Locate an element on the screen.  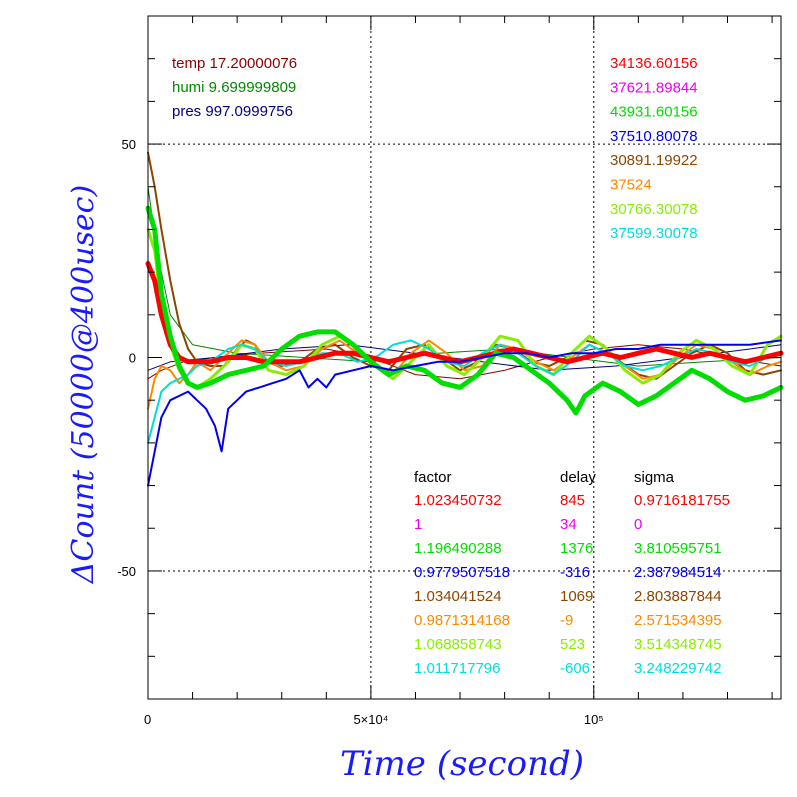
env-label: pres 997.0999756 is located at coordinates (232, 111).